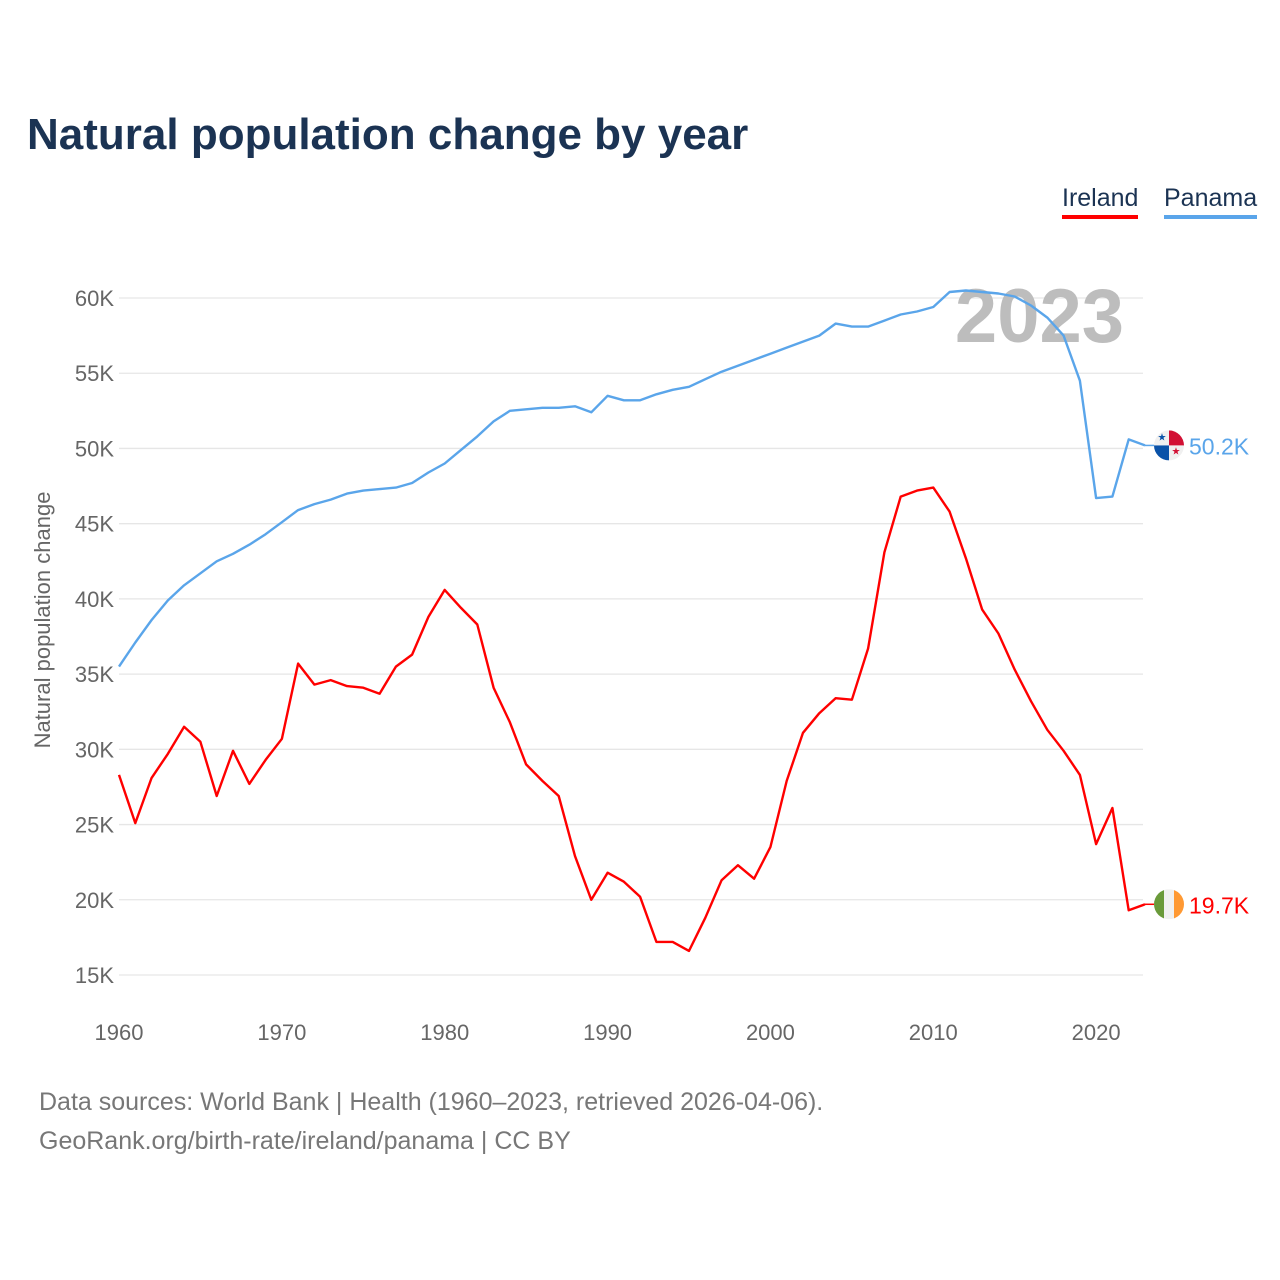 The width and height of the screenshot is (1280, 1280). I want to click on x-tick-label: 1960, so click(119, 1032).